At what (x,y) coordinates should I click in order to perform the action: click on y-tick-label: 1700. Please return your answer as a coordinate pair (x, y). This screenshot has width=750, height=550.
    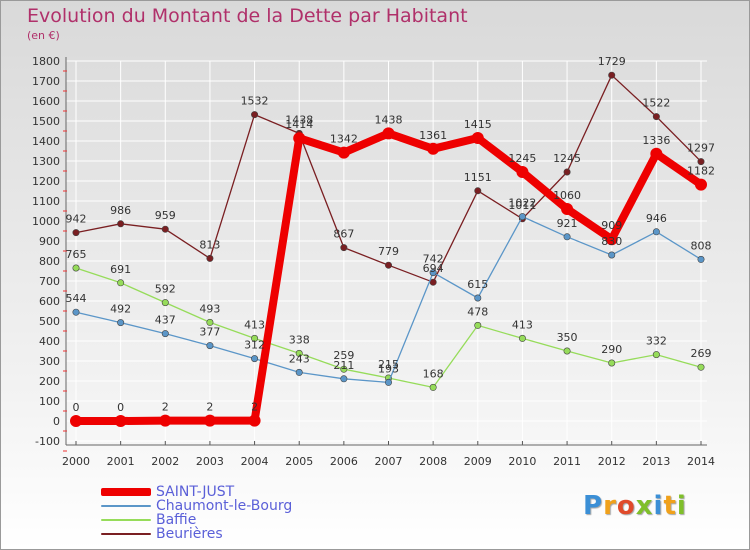
    Looking at the image, I should click on (46, 81).